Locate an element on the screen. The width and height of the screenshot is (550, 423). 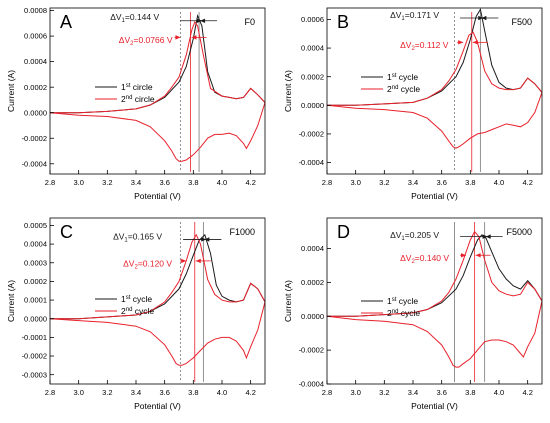
y-tick-label: 0.0001 is located at coordinates (35, 300).